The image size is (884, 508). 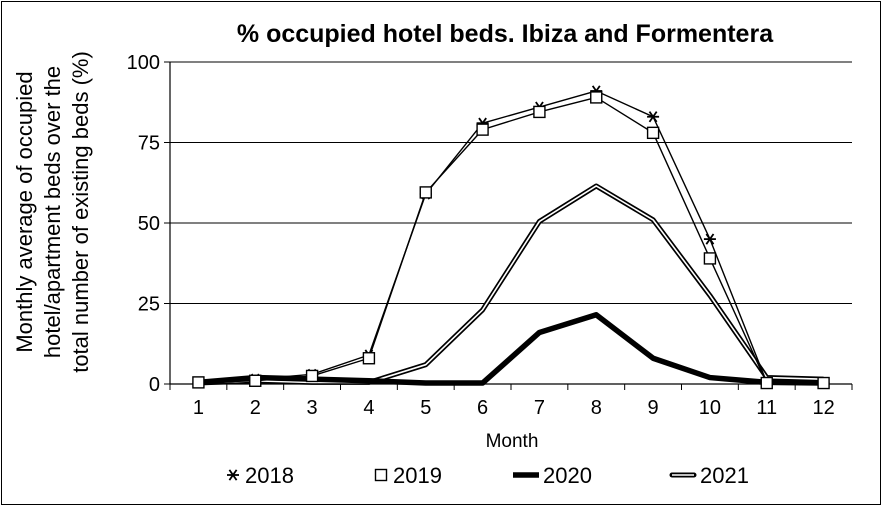 What do you see at coordinates (724, 475) in the screenshot?
I see `legend-label-2021: 2021` at bounding box center [724, 475].